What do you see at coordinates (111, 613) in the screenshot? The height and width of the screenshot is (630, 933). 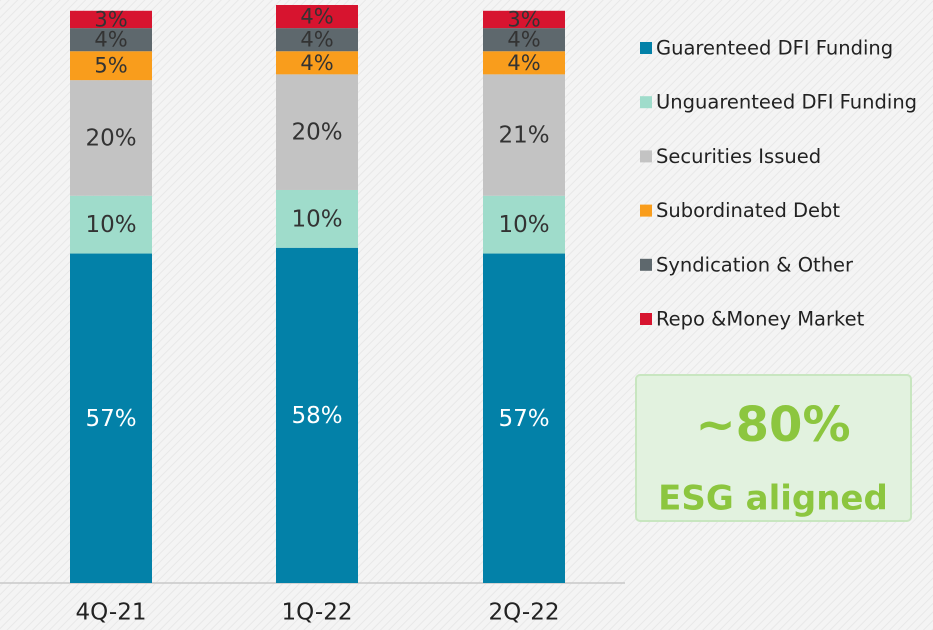 I see `x-tick-label: 4Q-21` at bounding box center [111, 613].